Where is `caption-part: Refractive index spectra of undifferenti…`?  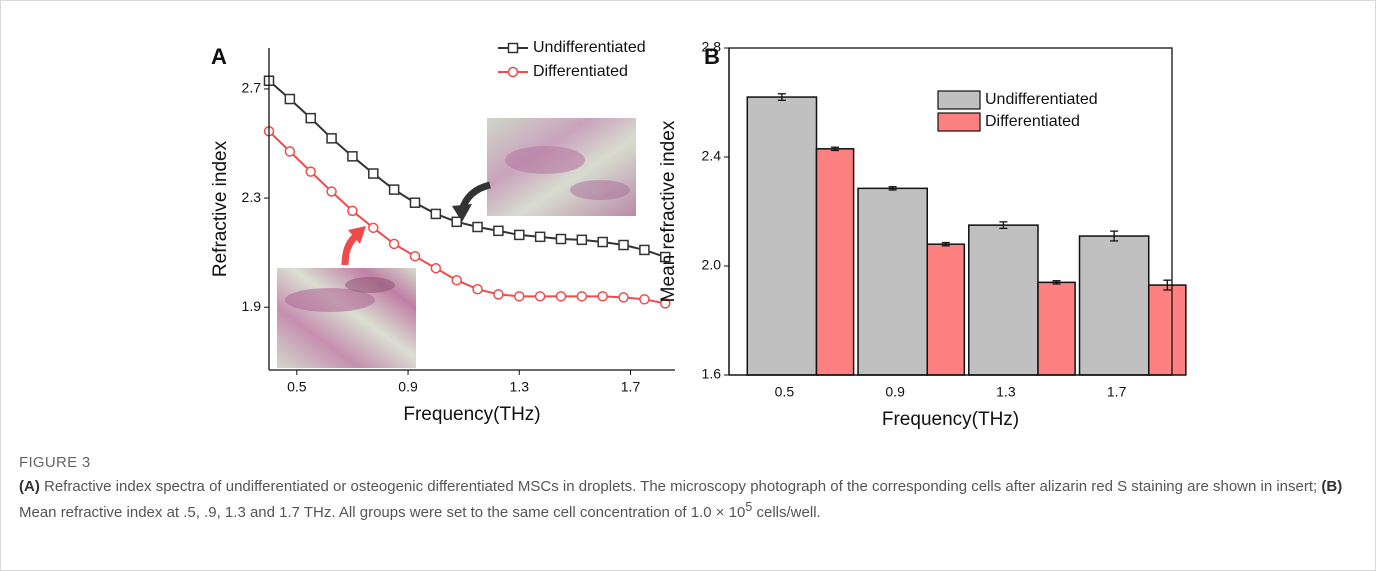 caption-part: Refractive index spectra of undifferenti… is located at coordinates (680, 486).